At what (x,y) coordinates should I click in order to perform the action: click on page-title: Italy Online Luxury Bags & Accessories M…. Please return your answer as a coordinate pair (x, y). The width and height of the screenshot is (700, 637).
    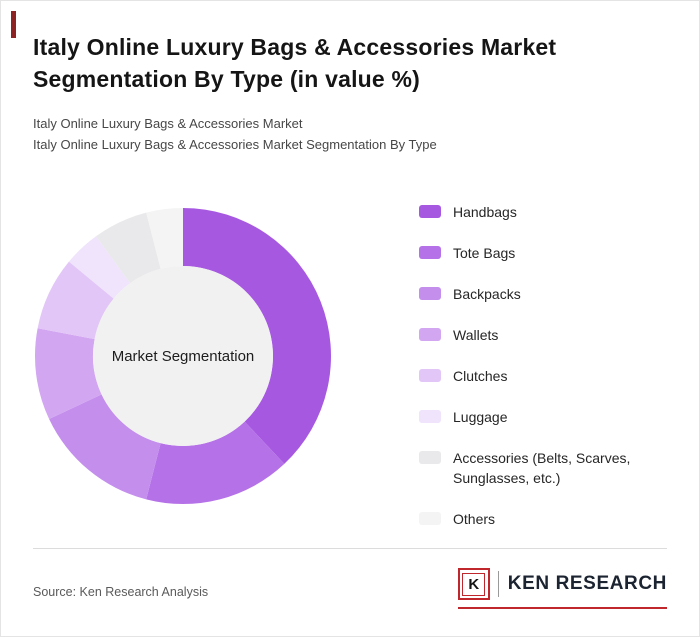
    Looking at the image, I should click on (295, 63).